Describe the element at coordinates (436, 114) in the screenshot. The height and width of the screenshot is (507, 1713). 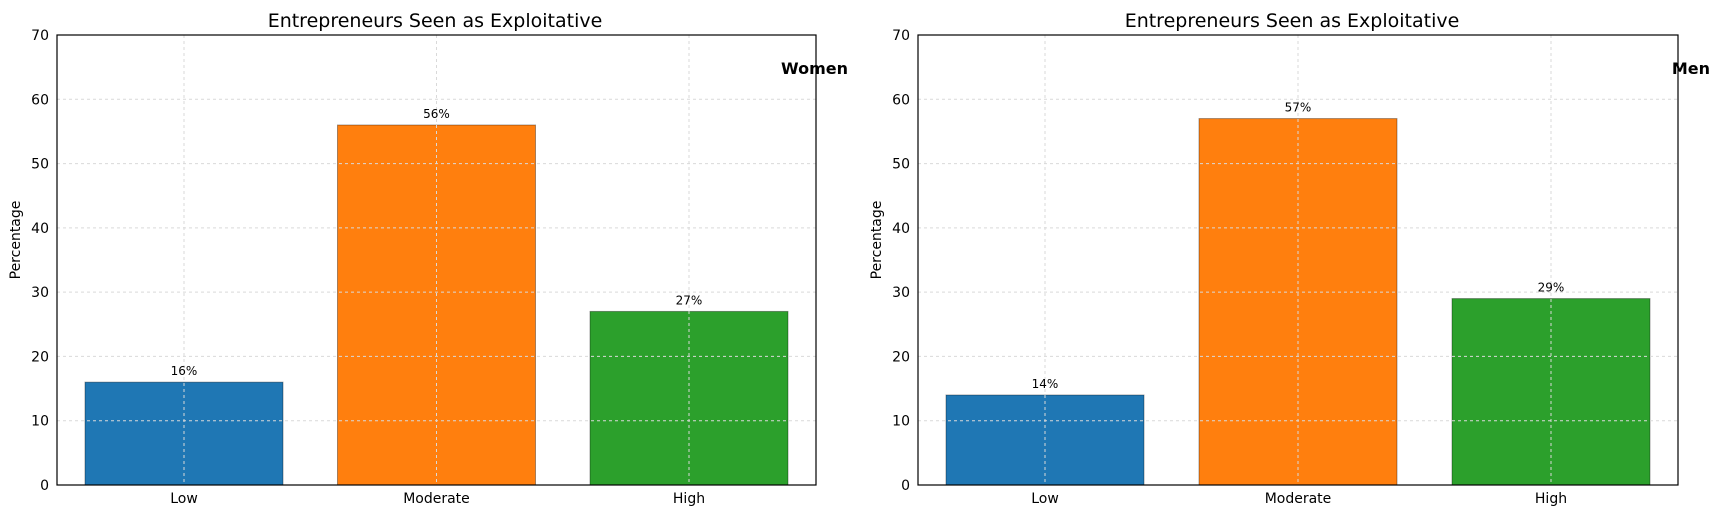
I see `data-label: 56%` at that location.